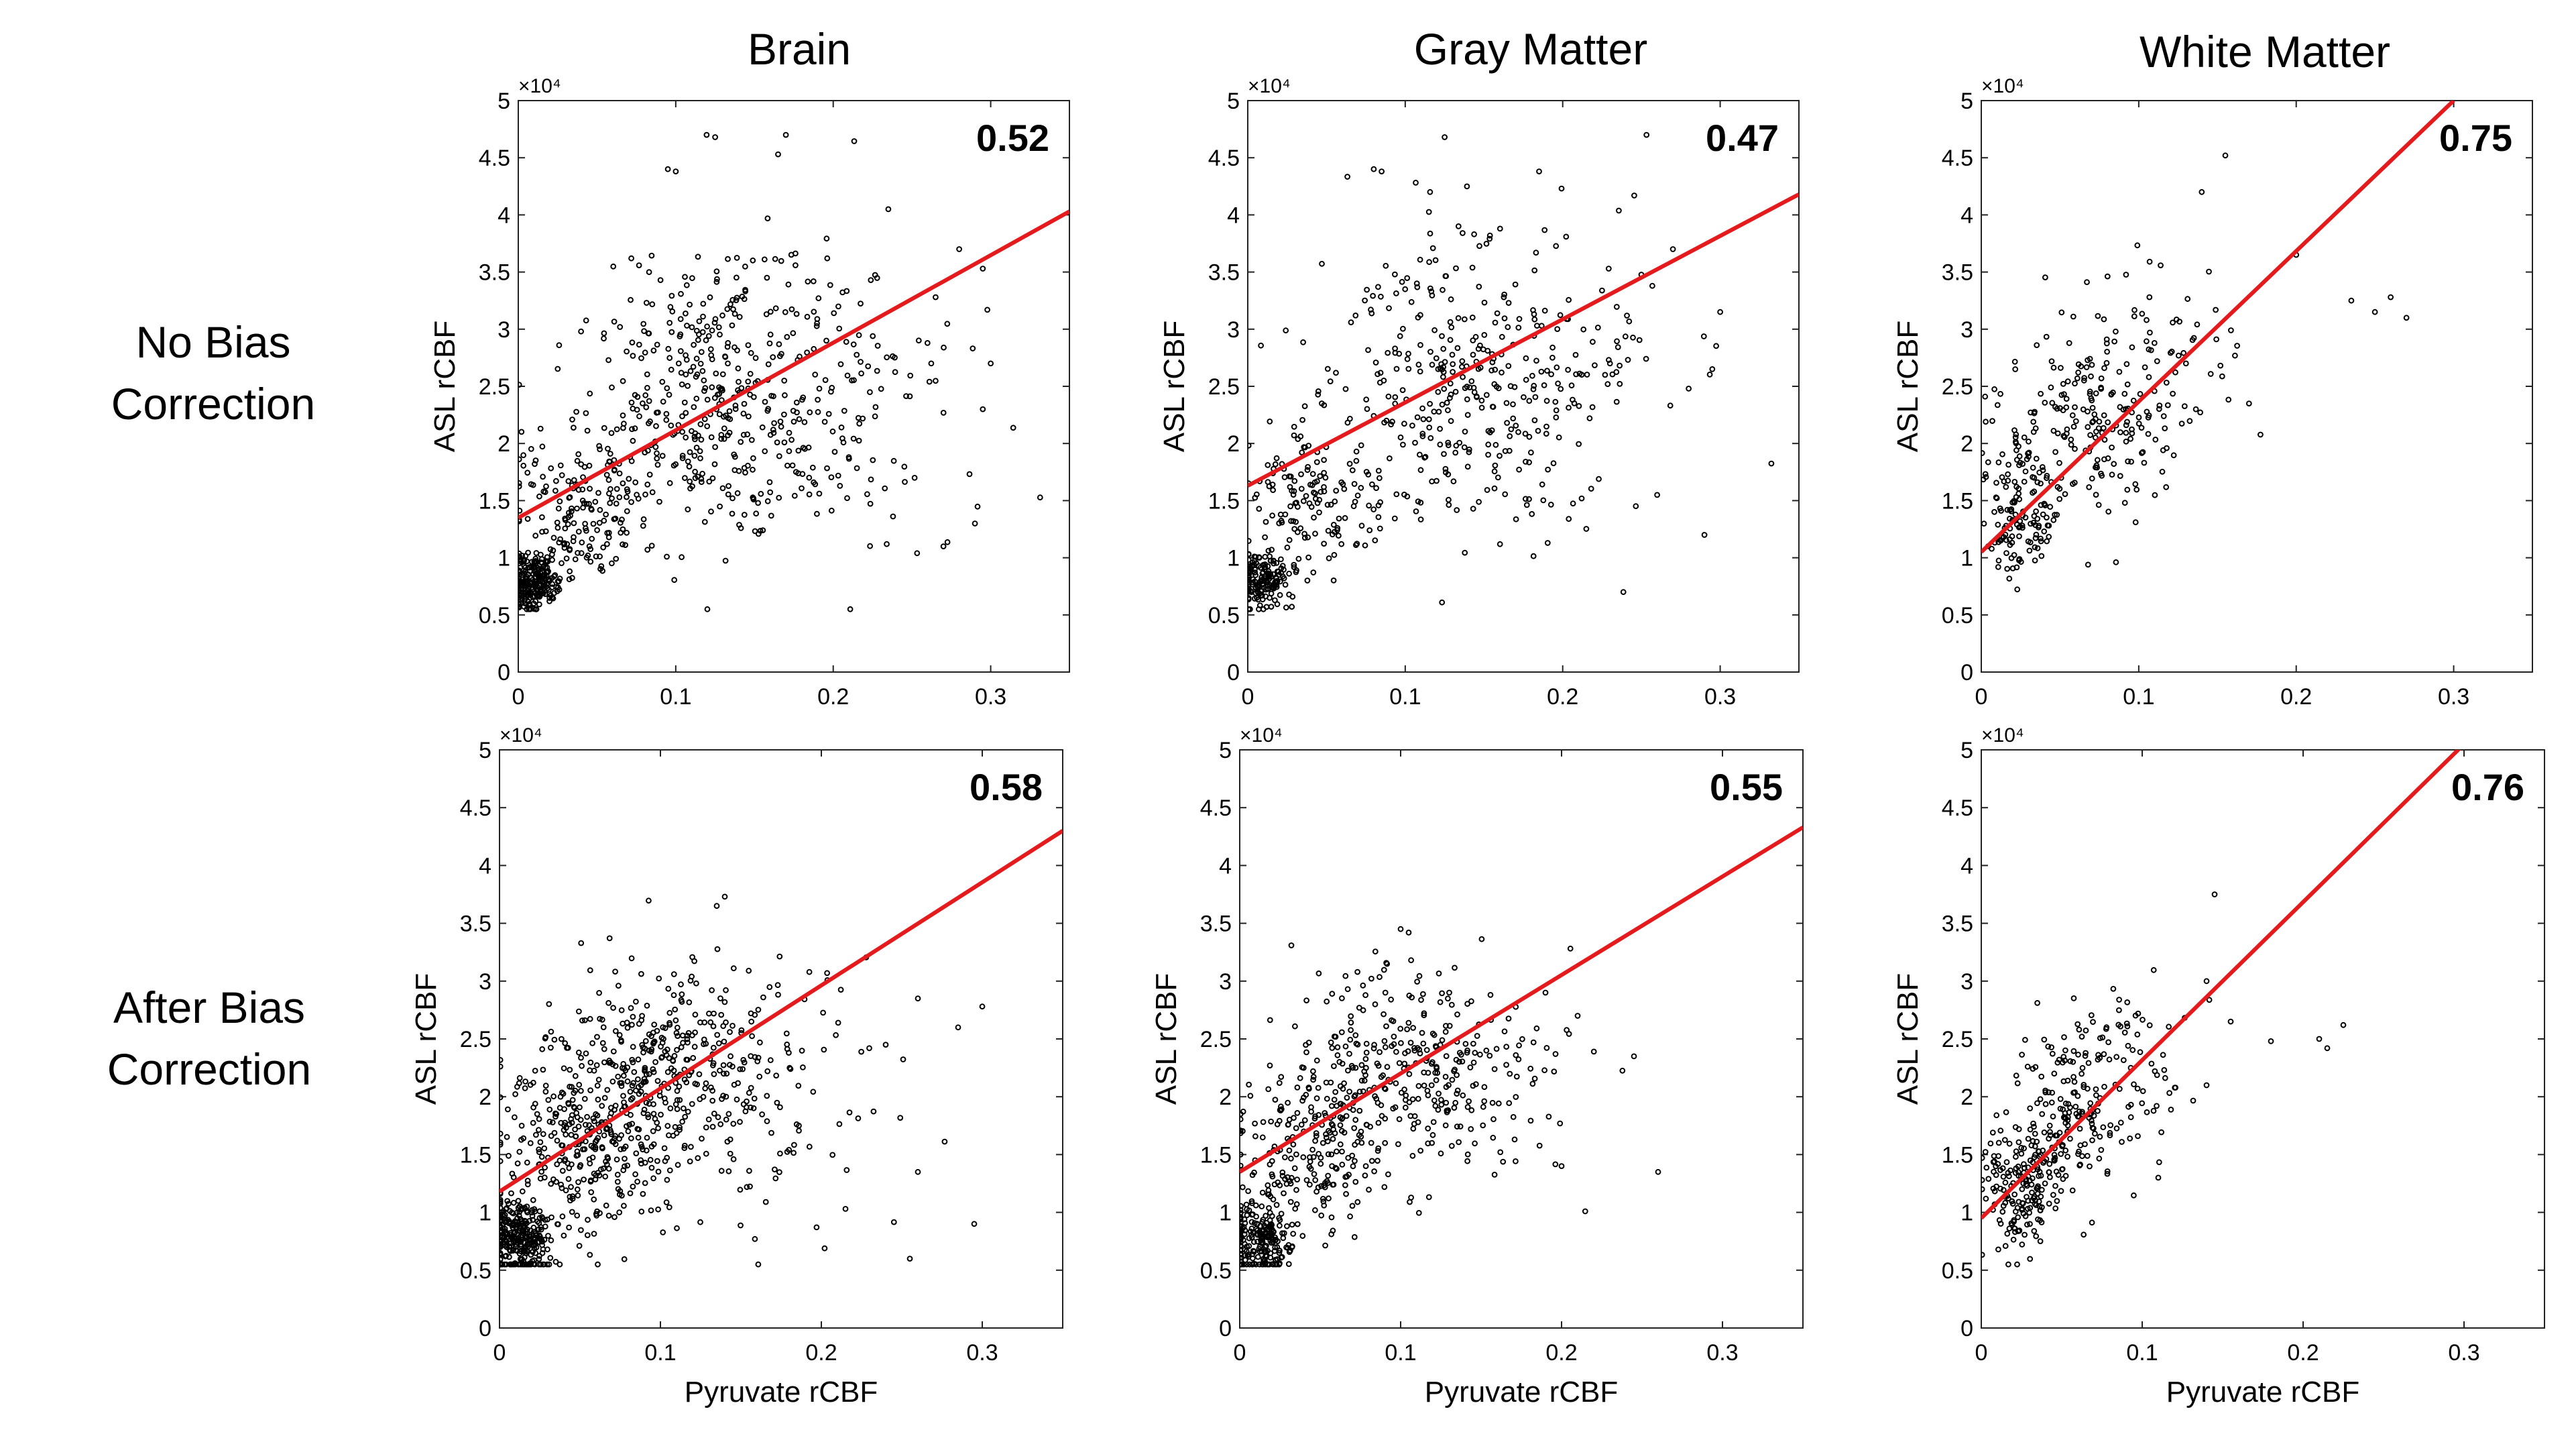 The image size is (2576, 1438). I want to click on x-tick-label: 0.1, so click(660, 1353).